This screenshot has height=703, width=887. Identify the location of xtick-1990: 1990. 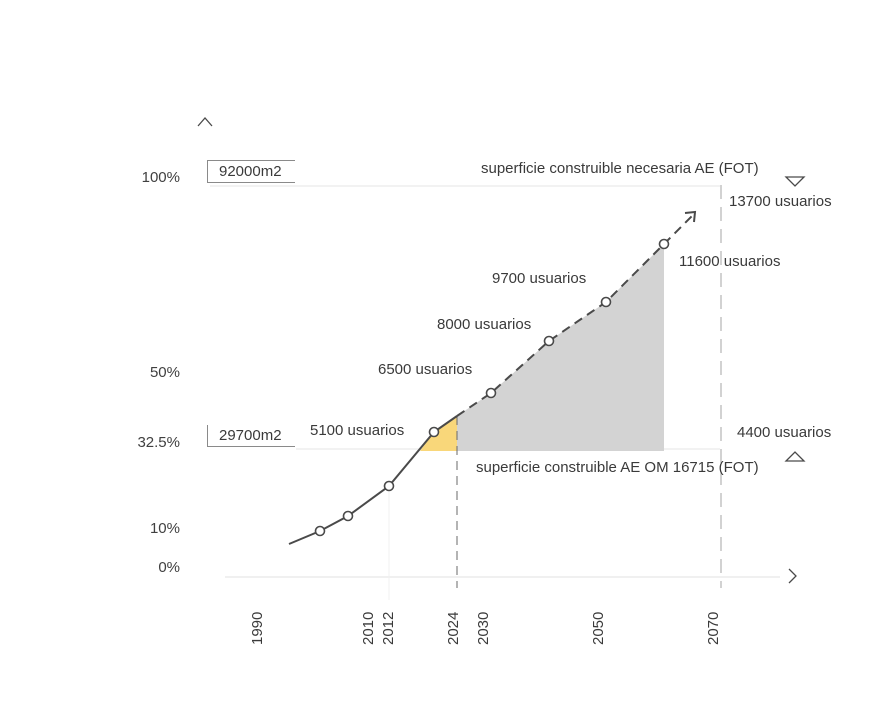
(257, 628).